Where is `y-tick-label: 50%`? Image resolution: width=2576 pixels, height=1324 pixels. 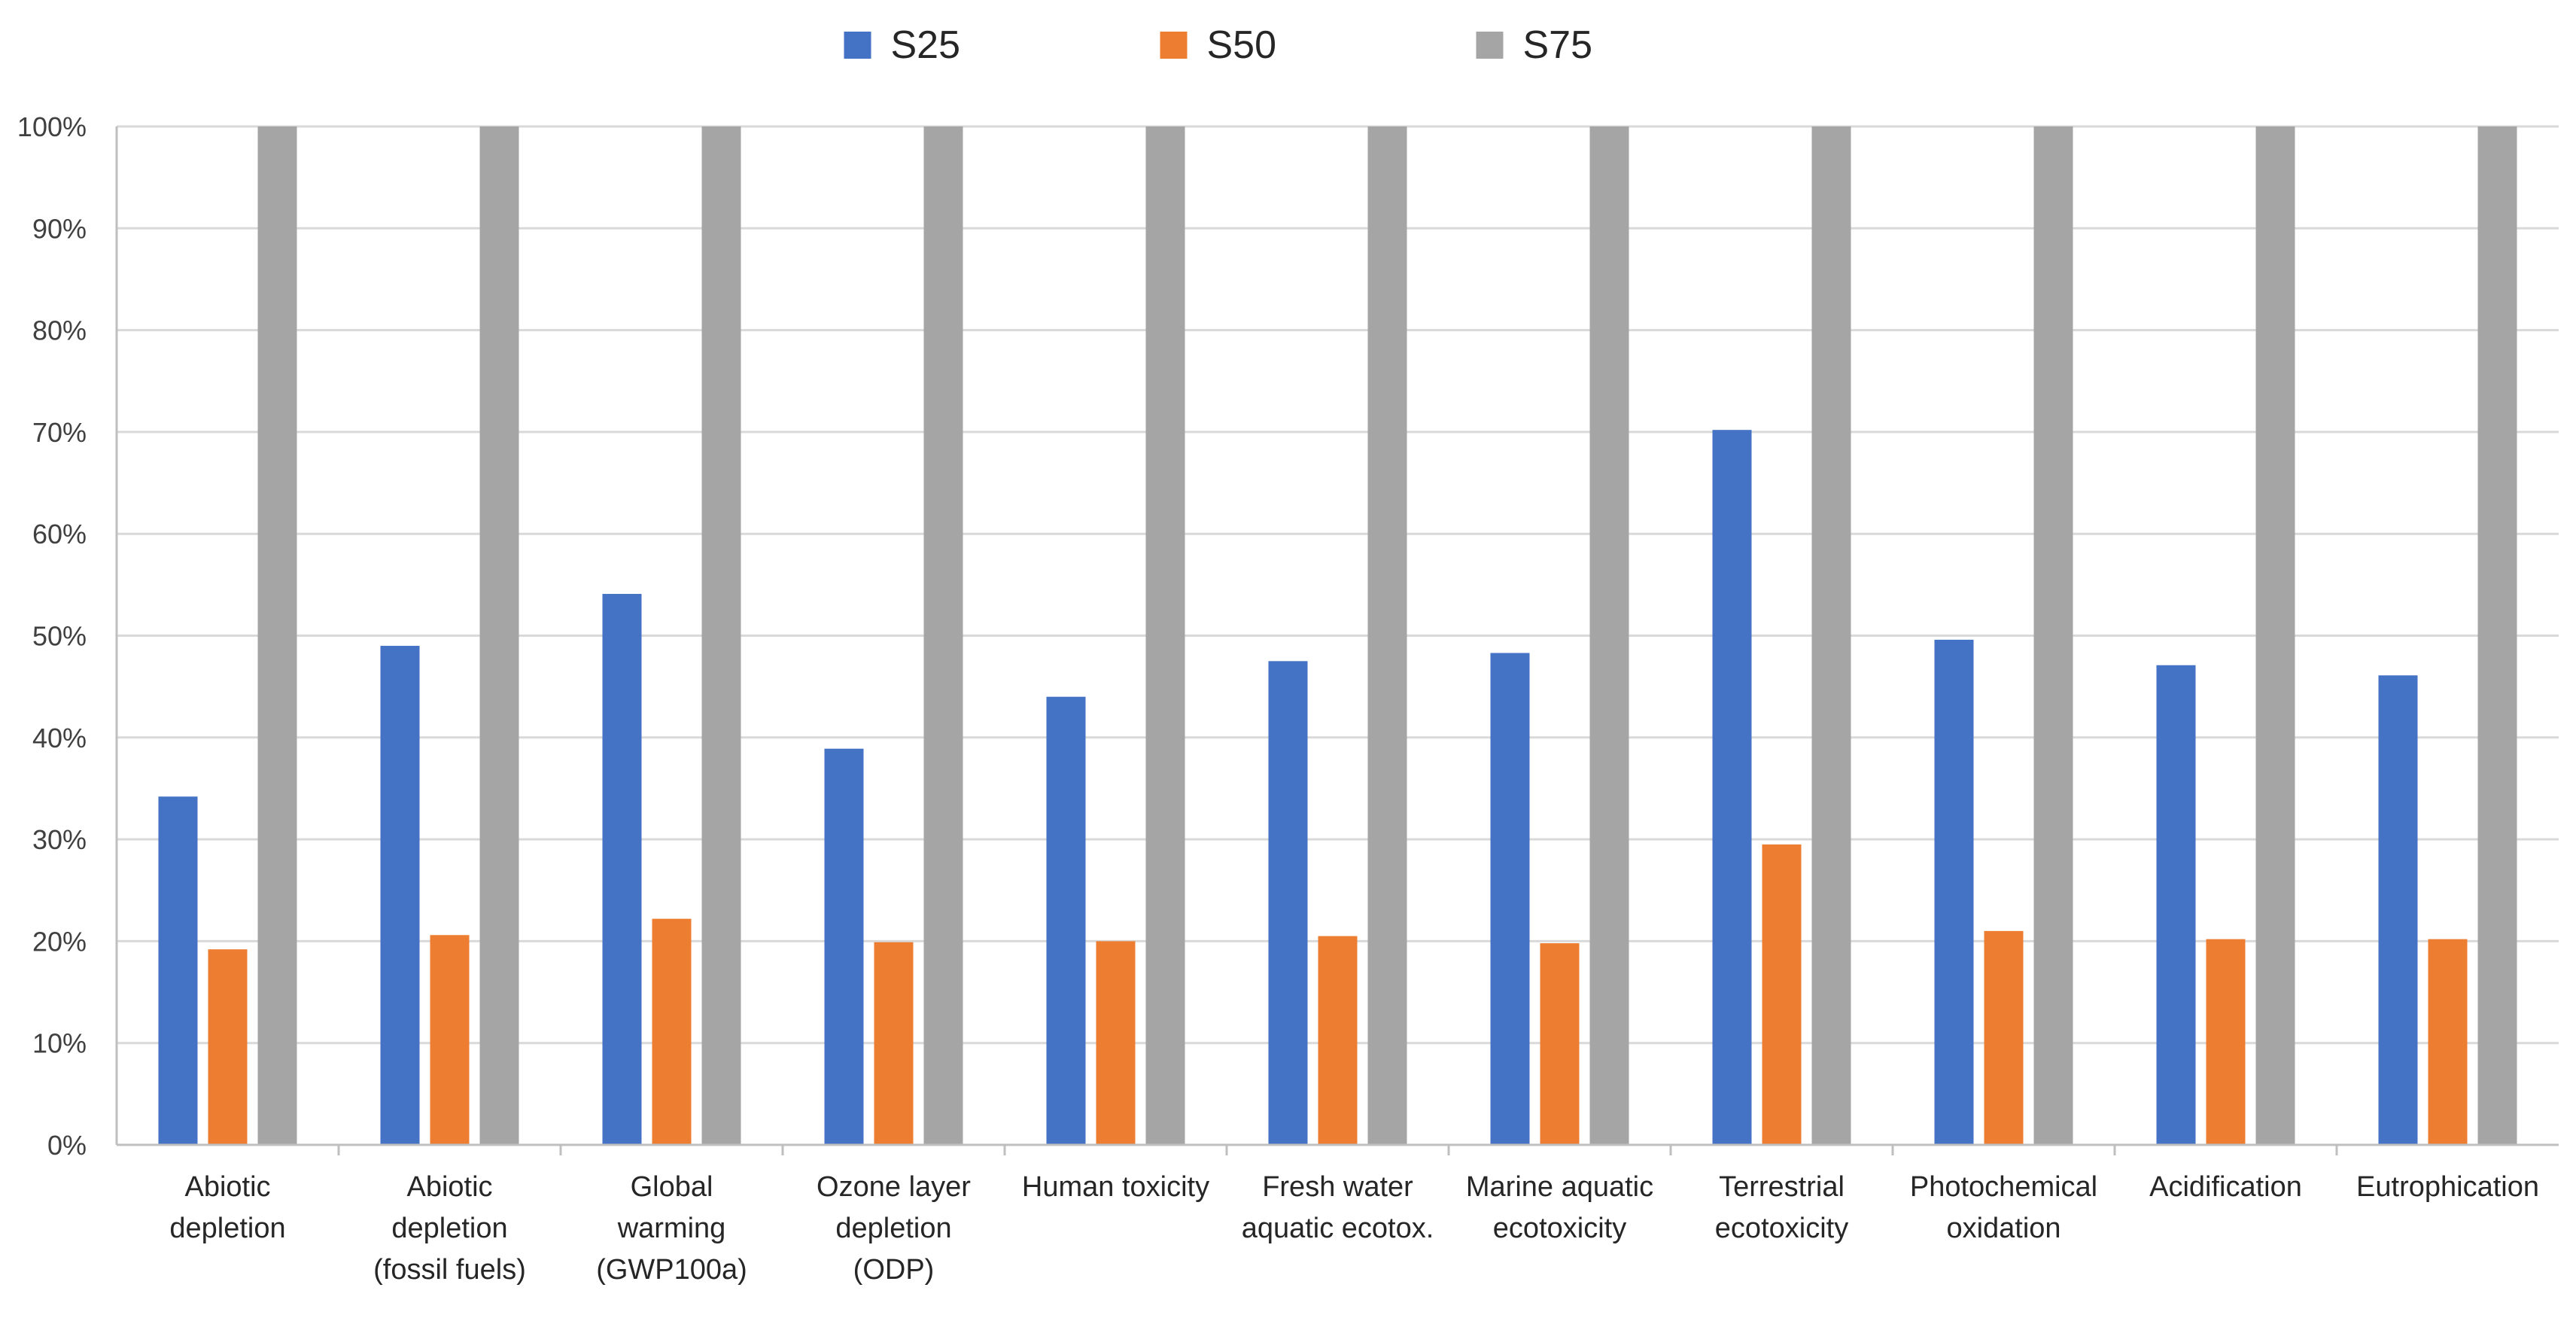 y-tick-label: 50% is located at coordinates (59, 636).